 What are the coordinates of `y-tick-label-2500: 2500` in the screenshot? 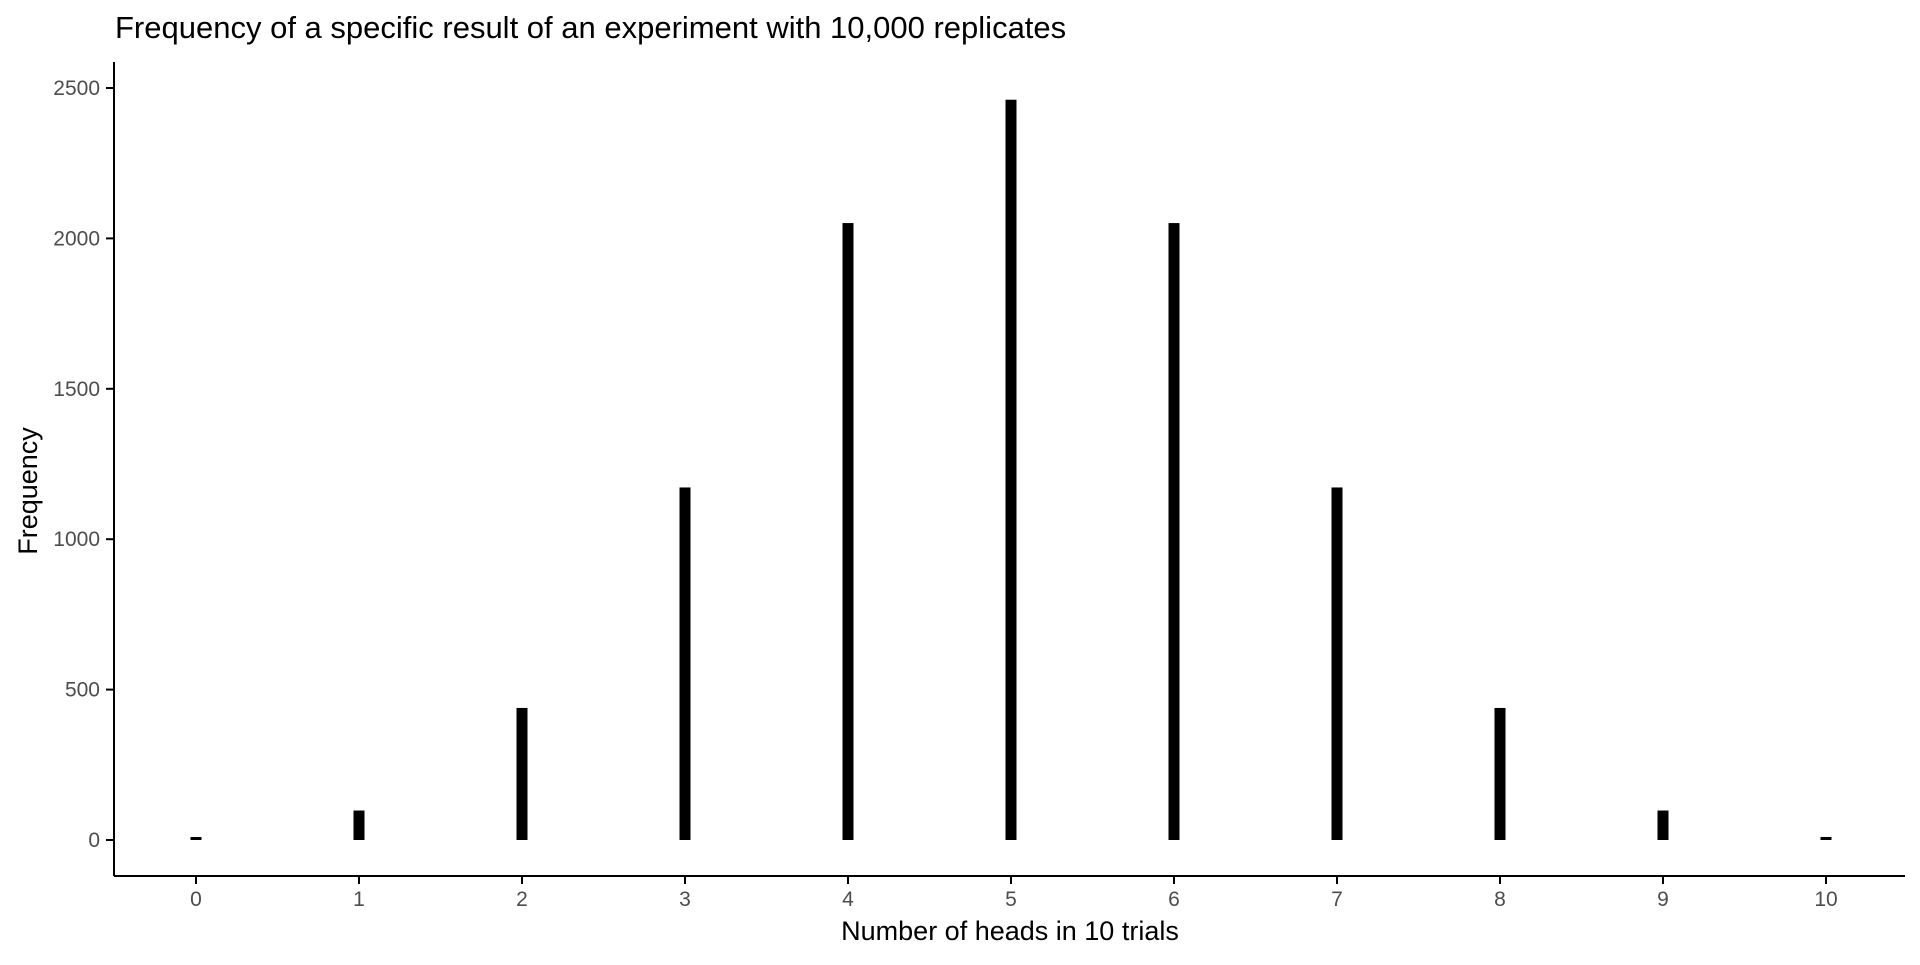 It's located at (76, 88).